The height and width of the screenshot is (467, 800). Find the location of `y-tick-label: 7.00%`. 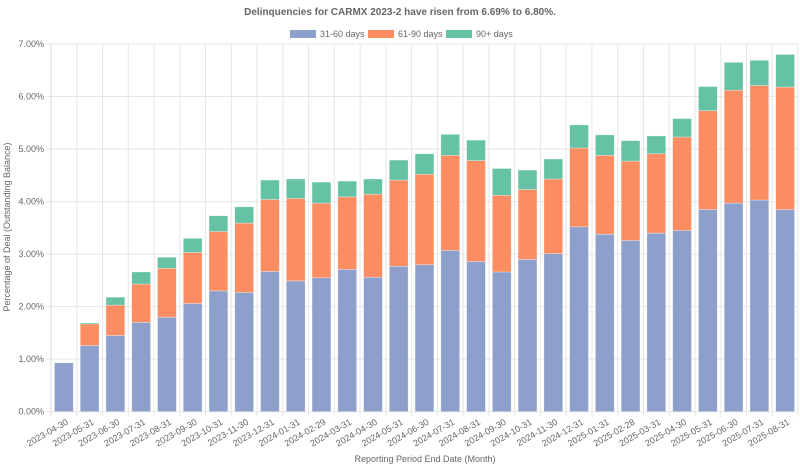

y-tick-label: 7.00% is located at coordinates (31, 44).